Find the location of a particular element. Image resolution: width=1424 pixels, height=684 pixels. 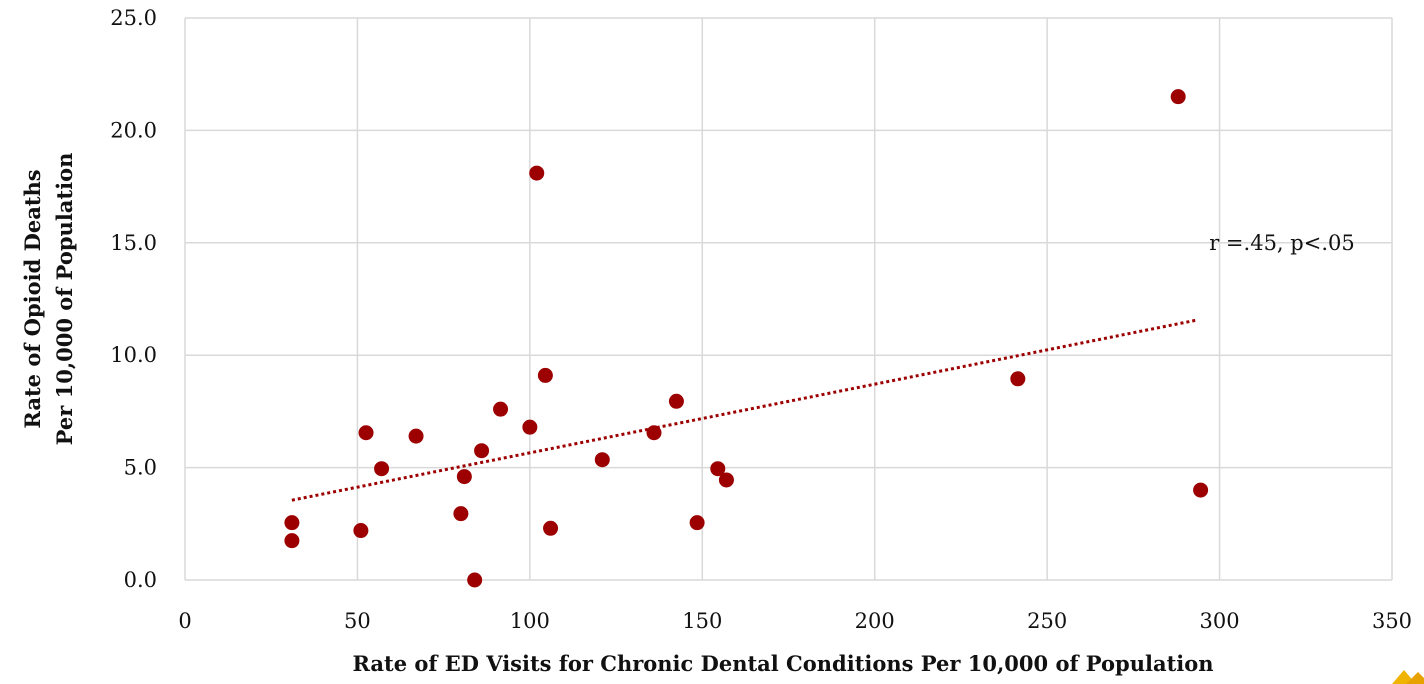

x-tick-label: 100 is located at coordinates (530, 621).